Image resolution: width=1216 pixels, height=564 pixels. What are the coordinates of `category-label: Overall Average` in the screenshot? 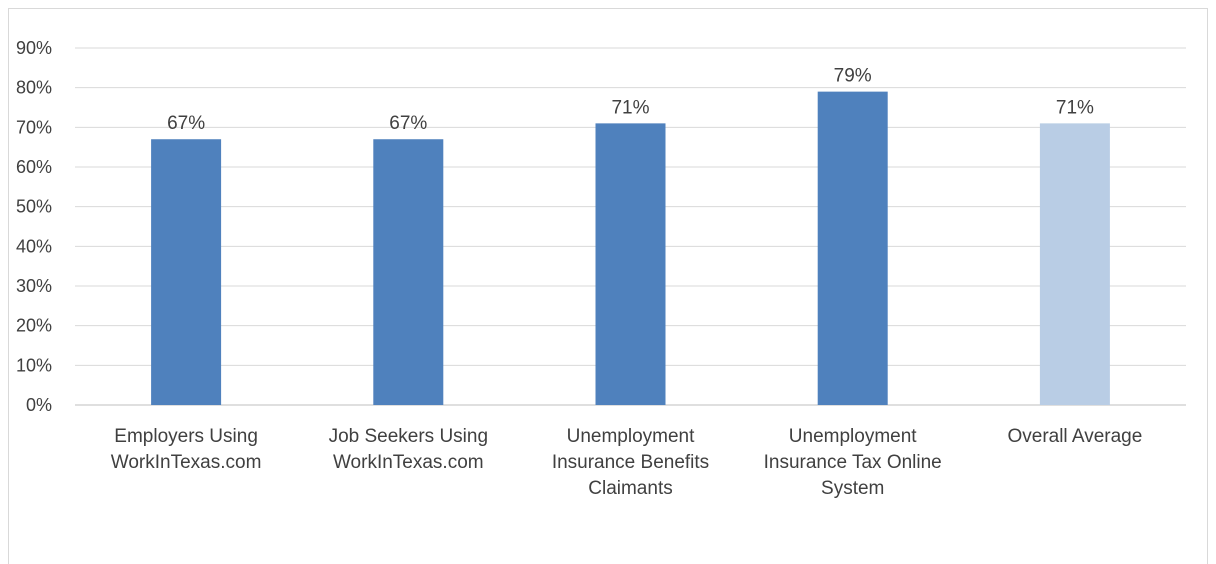 It's located at (1074, 436).